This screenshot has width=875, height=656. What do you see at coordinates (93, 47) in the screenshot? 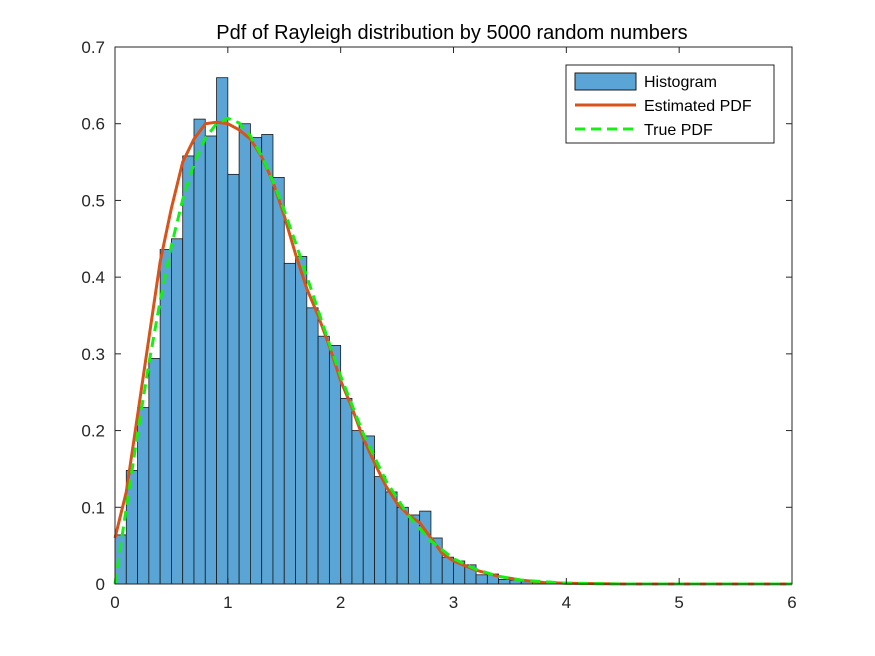
I see `y-tick-label: 0.7` at bounding box center [93, 47].